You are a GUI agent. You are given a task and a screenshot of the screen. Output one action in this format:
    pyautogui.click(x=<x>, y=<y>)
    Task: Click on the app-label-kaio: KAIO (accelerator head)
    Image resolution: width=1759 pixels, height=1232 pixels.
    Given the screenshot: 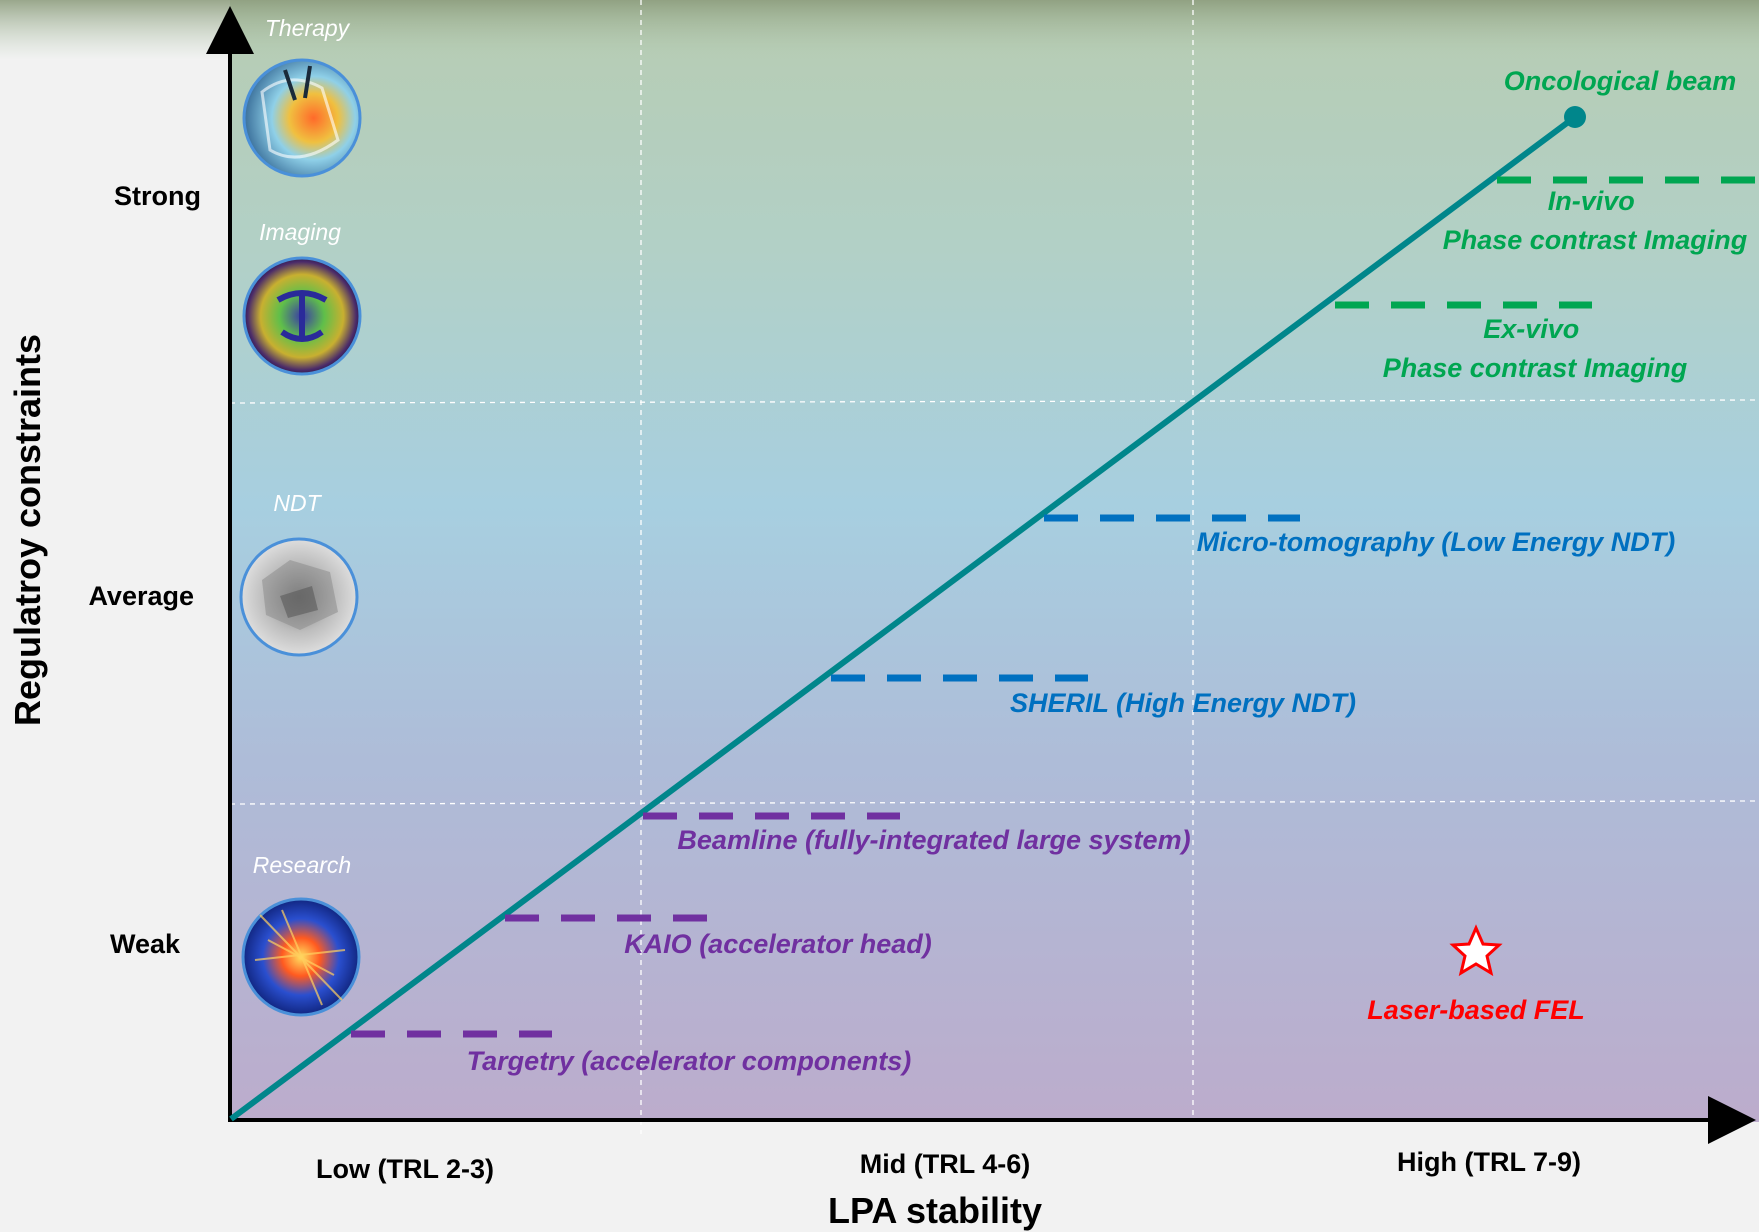 What is the action you would take?
    pyautogui.click(x=778, y=944)
    